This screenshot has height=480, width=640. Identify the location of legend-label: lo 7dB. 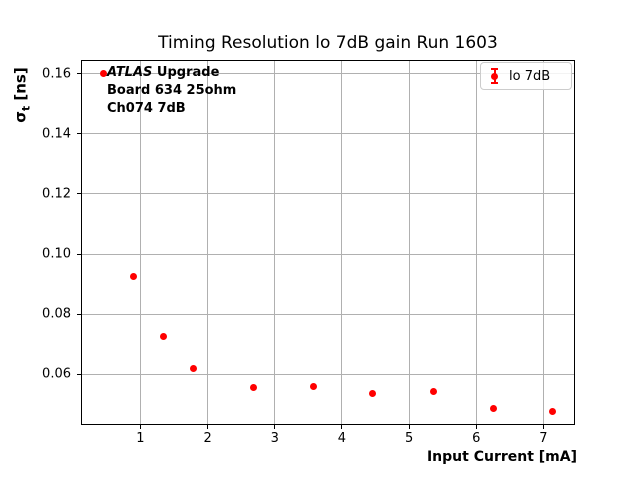
(530, 76).